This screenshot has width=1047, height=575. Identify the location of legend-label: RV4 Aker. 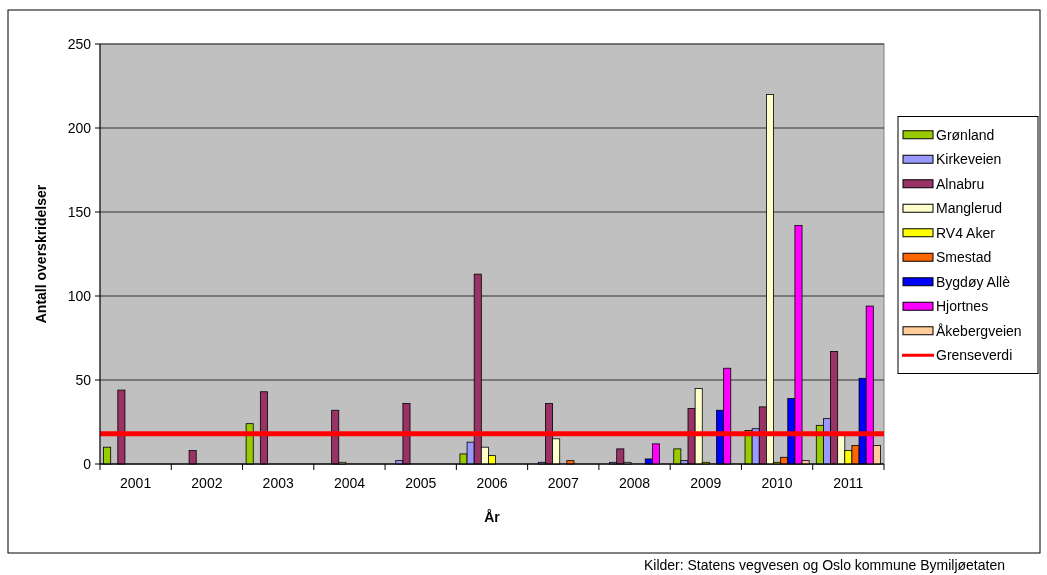
(966, 232).